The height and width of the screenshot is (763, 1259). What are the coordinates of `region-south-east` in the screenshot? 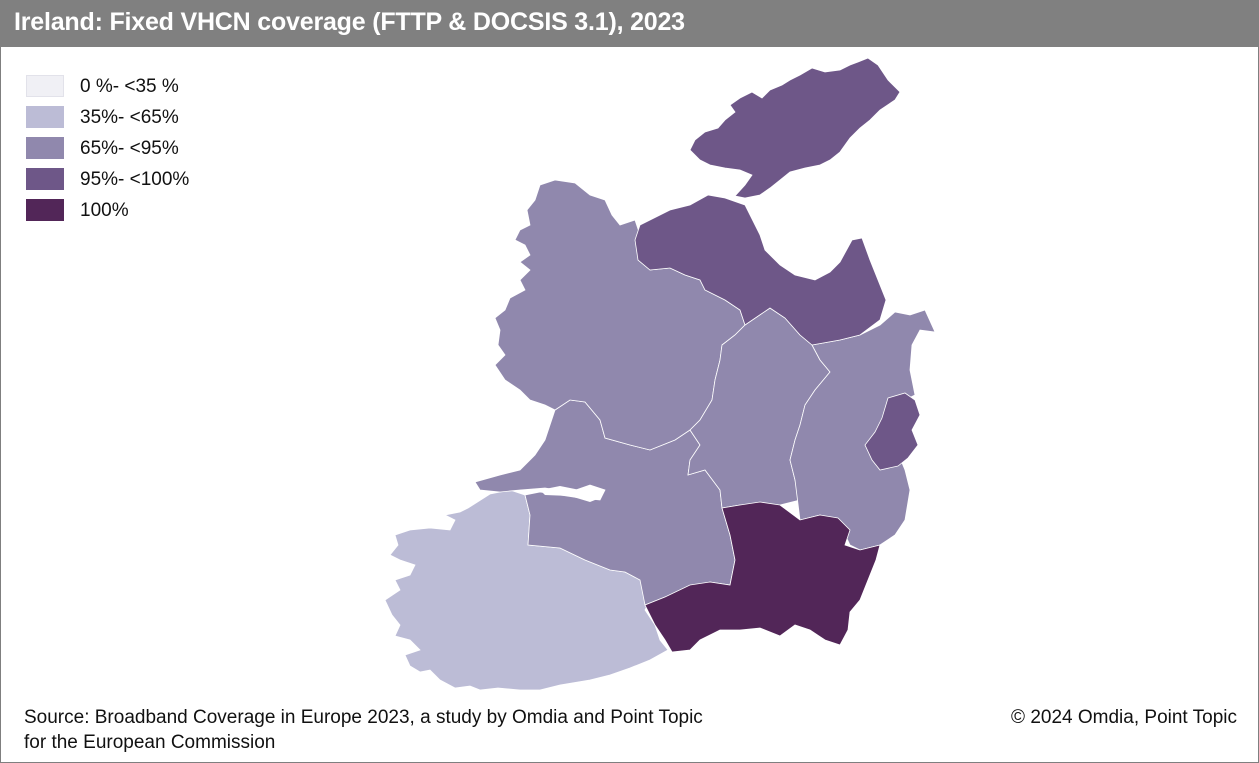 It's located at (762, 577).